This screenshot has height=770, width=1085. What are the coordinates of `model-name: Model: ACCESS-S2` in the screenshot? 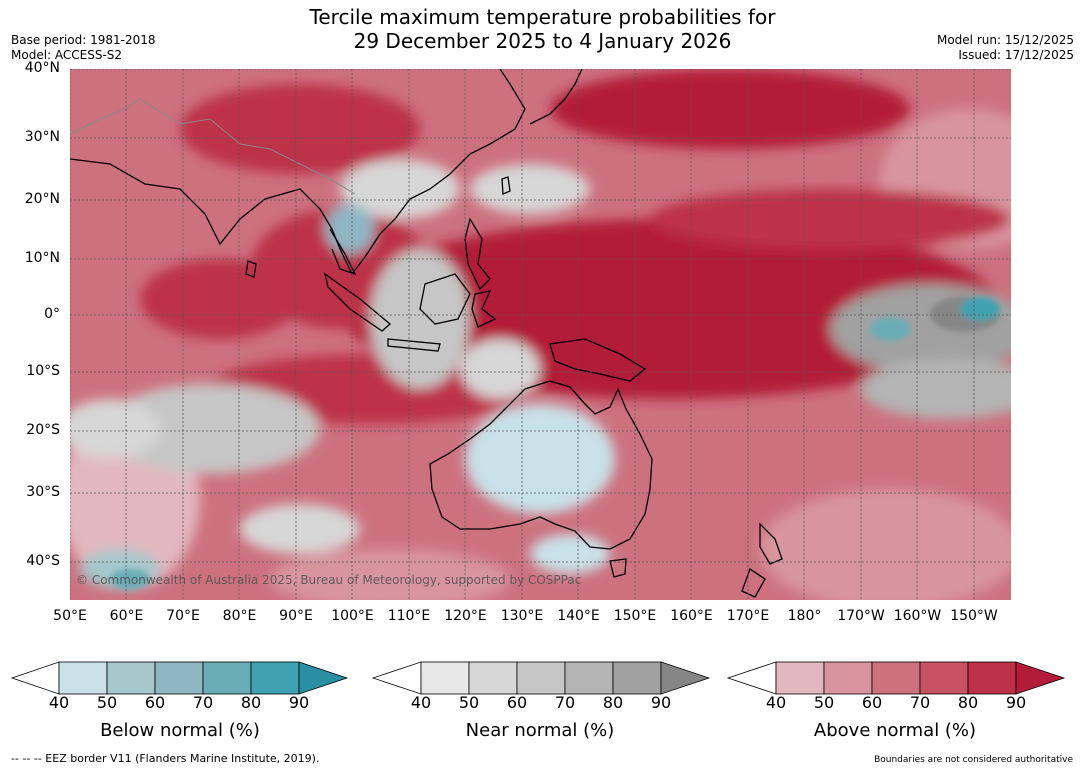 It's located at (67, 55).